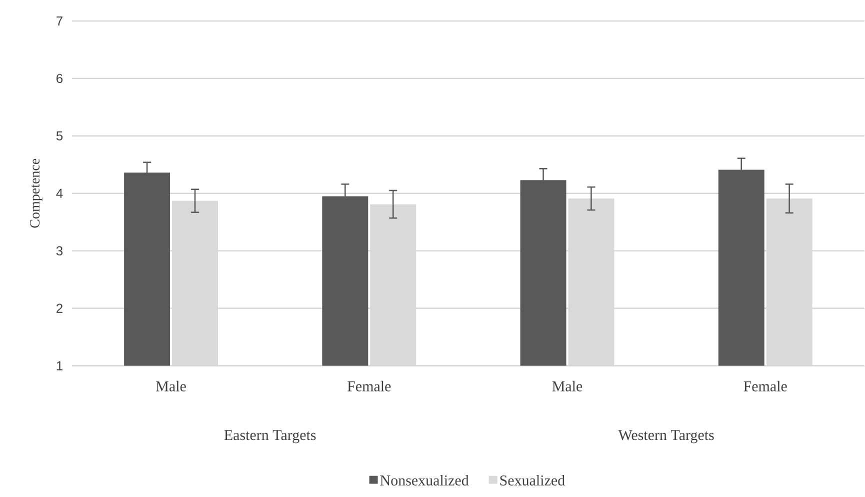  I want to click on y-tick-label: 1, so click(59, 365).